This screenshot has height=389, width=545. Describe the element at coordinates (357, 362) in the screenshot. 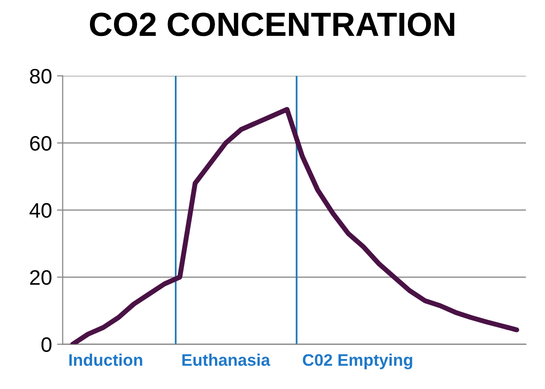

I see `text: C02 Emptying` at that location.